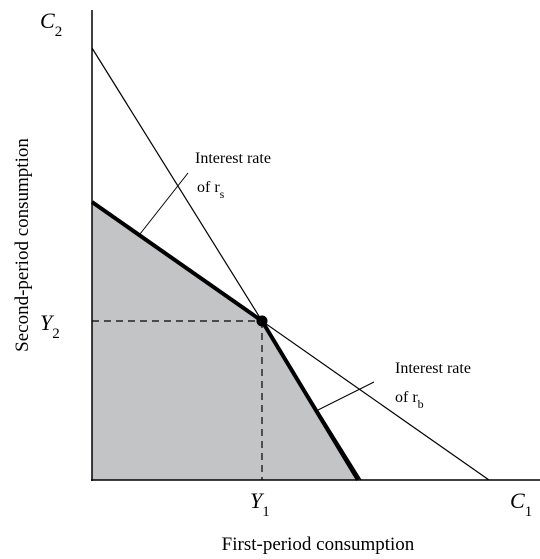 Image resolution: width=540 pixels, height=559 pixels. I want to click on y-income-label: Y2, so click(50, 326).